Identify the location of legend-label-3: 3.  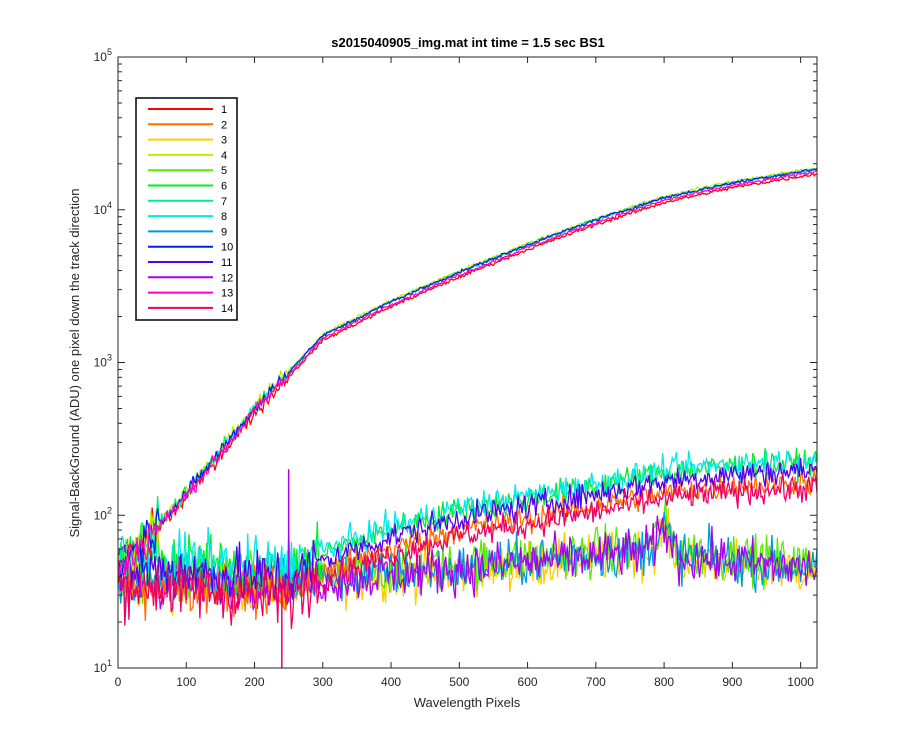
(224, 141).